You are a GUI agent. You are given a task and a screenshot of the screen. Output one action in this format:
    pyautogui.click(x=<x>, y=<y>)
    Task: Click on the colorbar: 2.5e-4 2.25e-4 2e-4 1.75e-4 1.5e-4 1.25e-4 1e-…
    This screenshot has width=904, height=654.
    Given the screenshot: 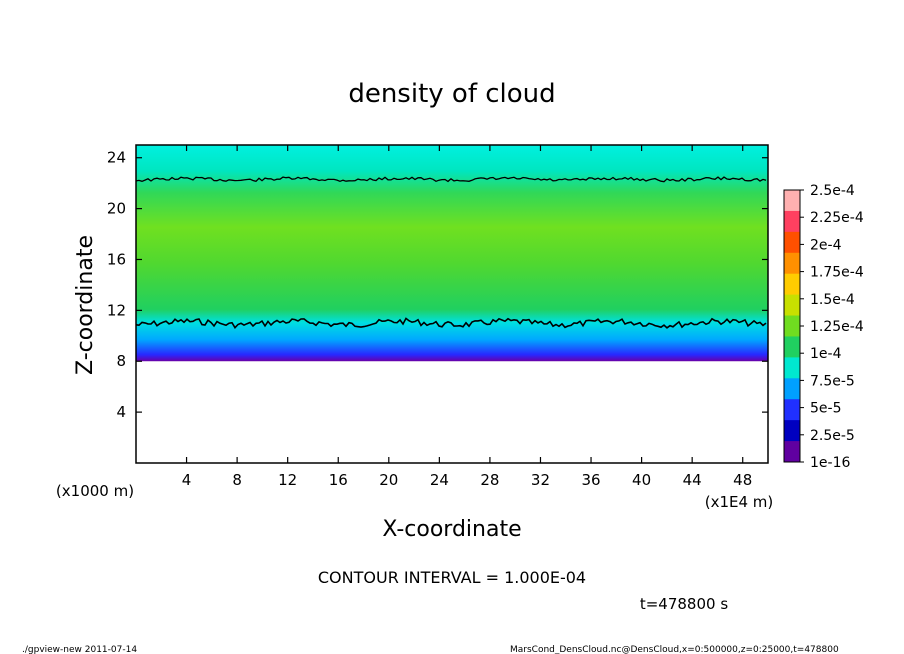 What is the action you would take?
    pyautogui.click(x=823, y=327)
    